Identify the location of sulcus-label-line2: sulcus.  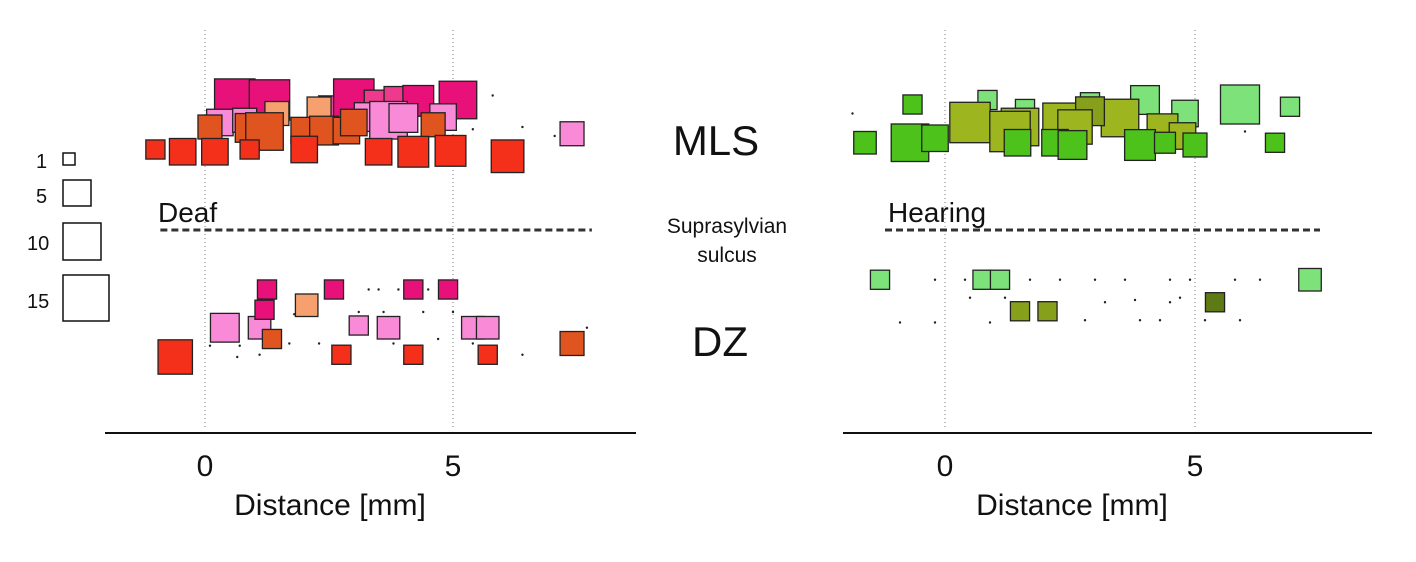
(727, 255).